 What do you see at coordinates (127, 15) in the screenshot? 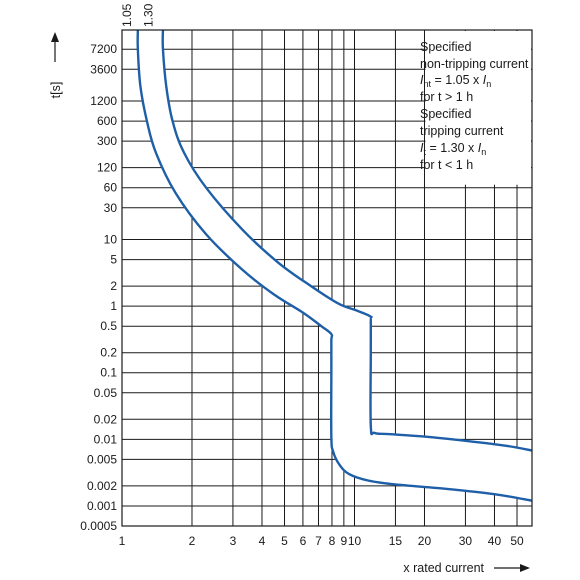
I see `top-curve-label: 1.05` at bounding box center [127, 15].